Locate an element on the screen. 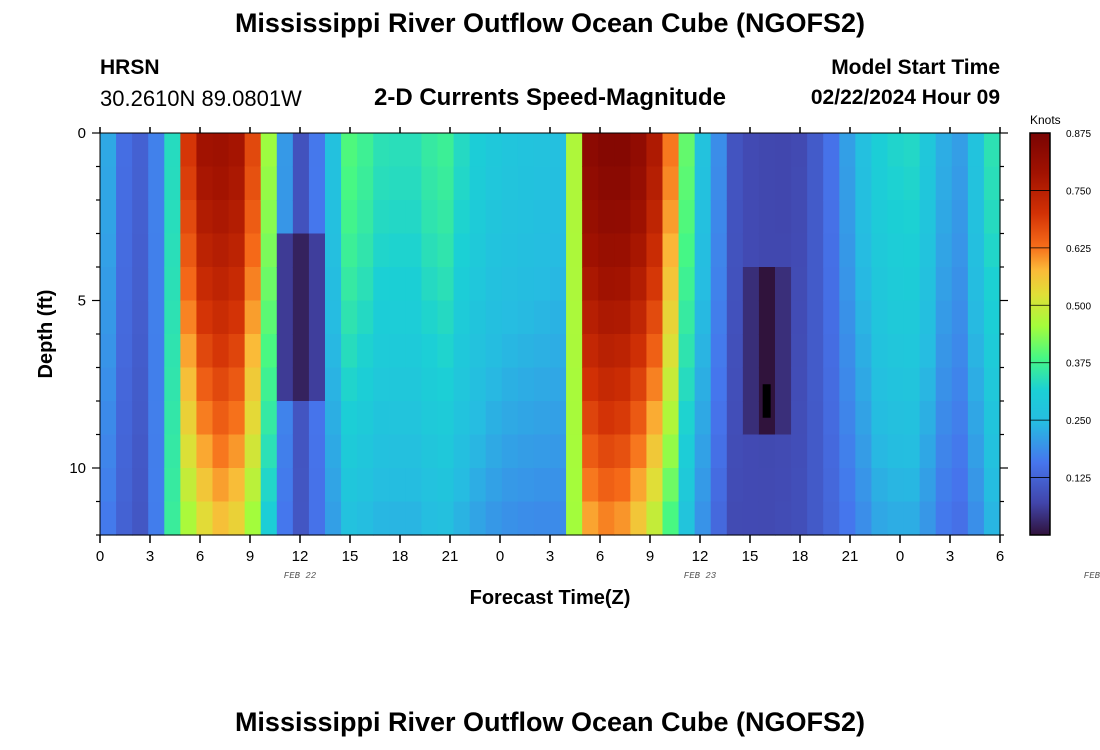  y-tick-label: 0 is located at coordinates (82, 133).